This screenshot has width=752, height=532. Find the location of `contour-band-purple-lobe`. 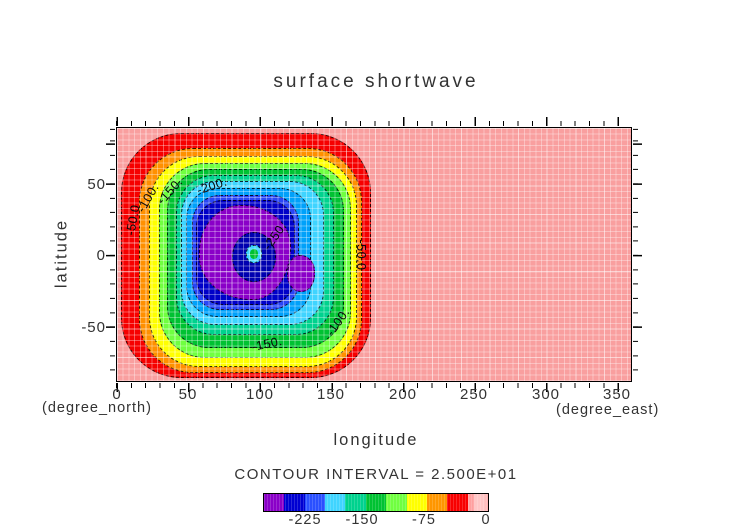

contour-band-purple-lobe is located at coordinates (301, 273).